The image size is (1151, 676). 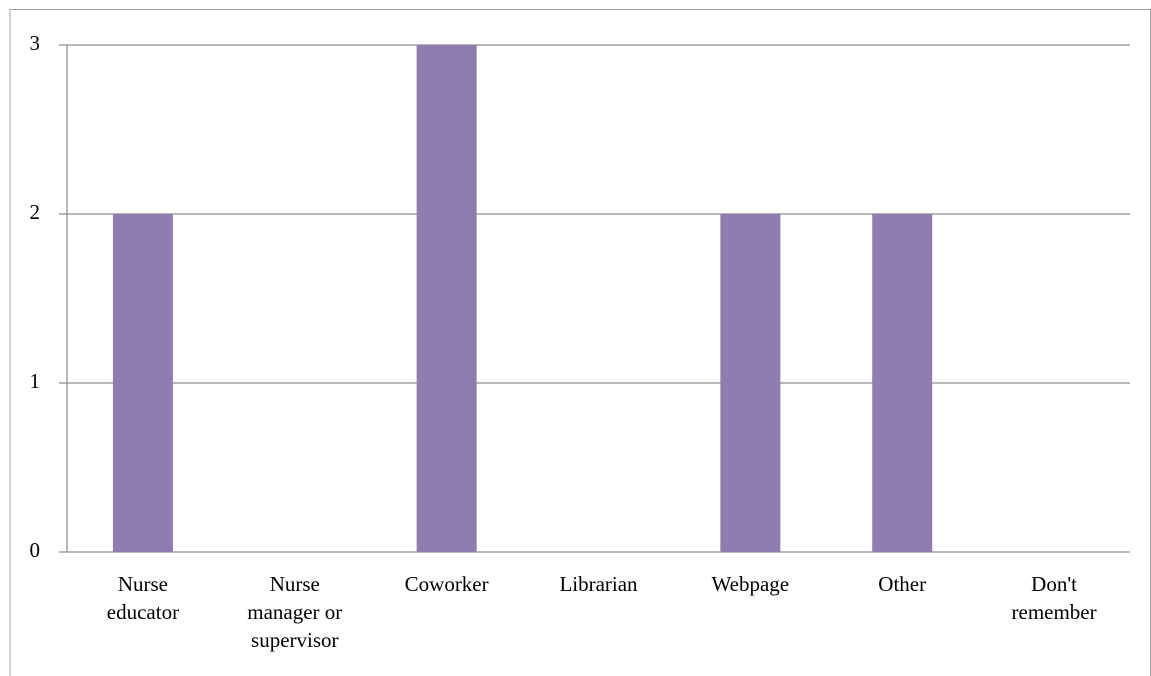 I want to click on x-tick-label: Don't remember, so click(x=1054, y=598).